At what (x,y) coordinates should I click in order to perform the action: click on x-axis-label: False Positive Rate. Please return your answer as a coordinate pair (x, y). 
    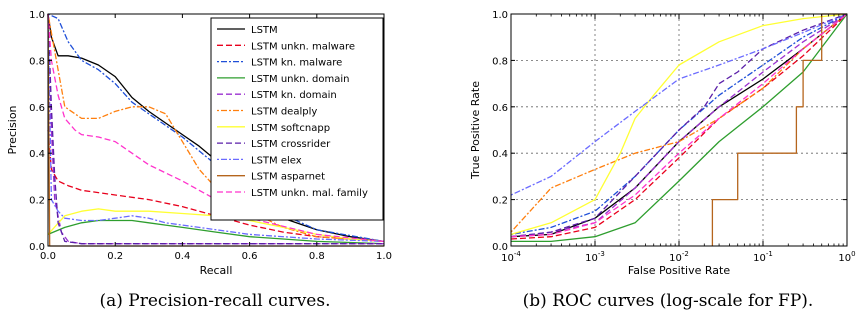
    Looking at the image, I should click on (679, 270).